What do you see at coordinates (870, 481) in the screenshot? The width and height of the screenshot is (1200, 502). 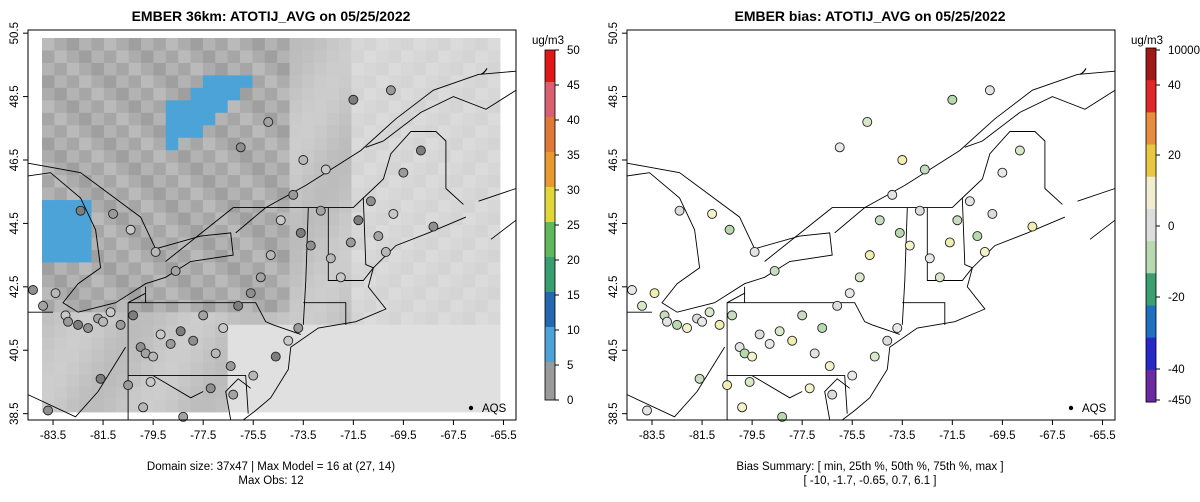 I see `right-footer-line2: [ -10, -1.7, -0.65, 0.7, 6.1 ]` at bounding box center [870, 481].